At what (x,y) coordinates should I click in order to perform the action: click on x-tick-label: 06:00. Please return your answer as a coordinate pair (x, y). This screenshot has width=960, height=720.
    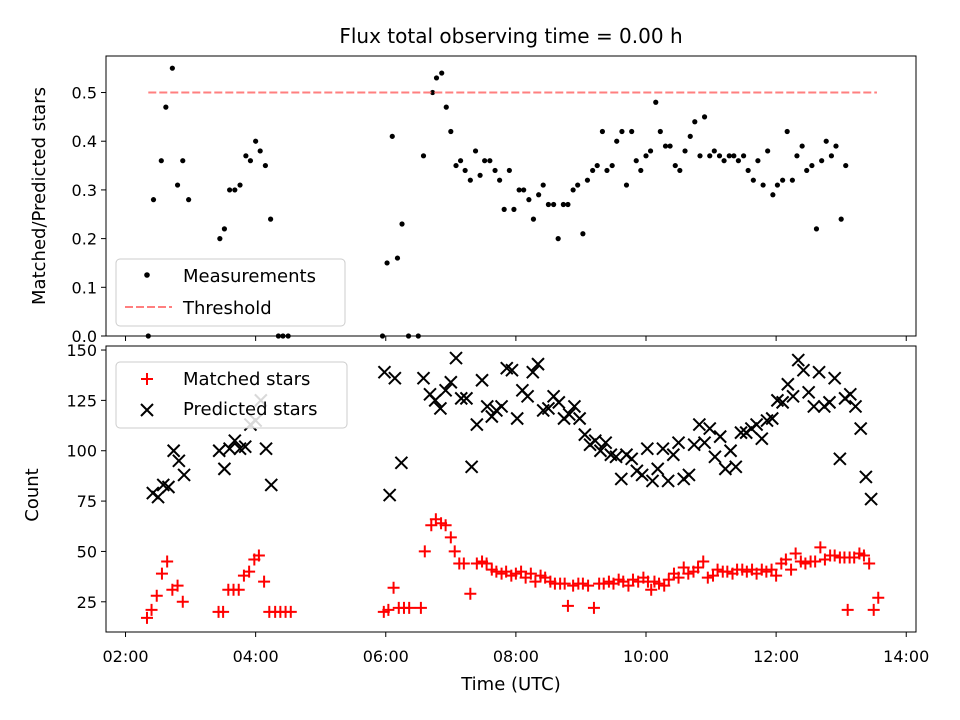
    Looking at the image, I should click on (386, 656).